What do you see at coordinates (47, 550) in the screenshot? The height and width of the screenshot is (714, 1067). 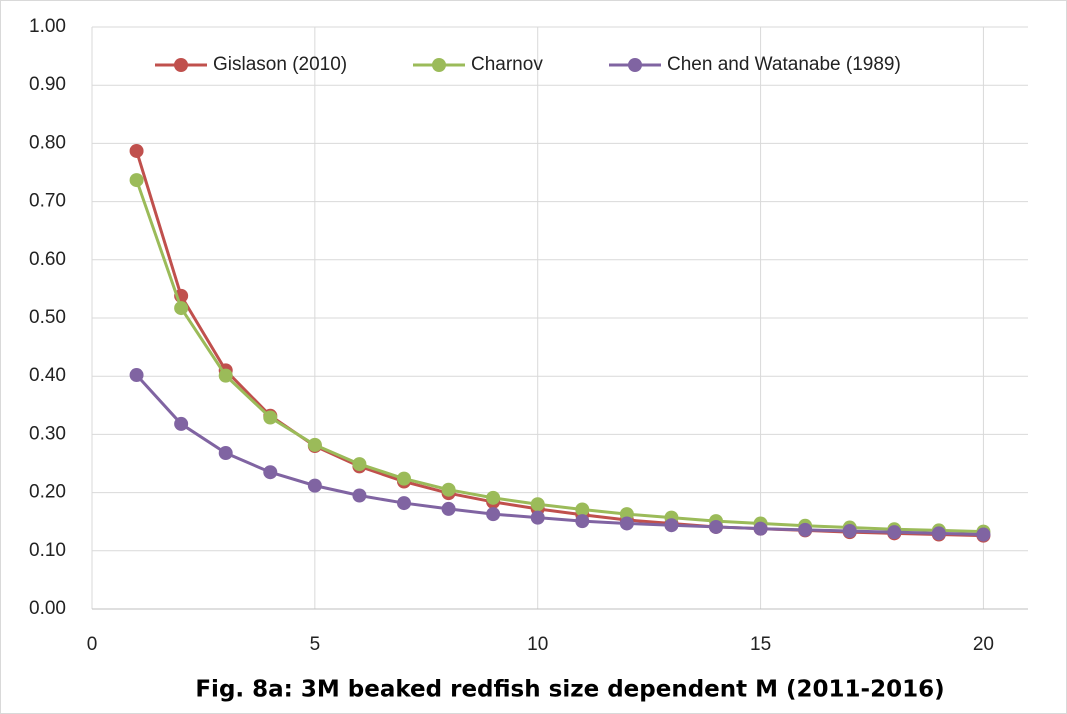 I see `y-tick-label: 0.10` at bounding box center [47, 550].